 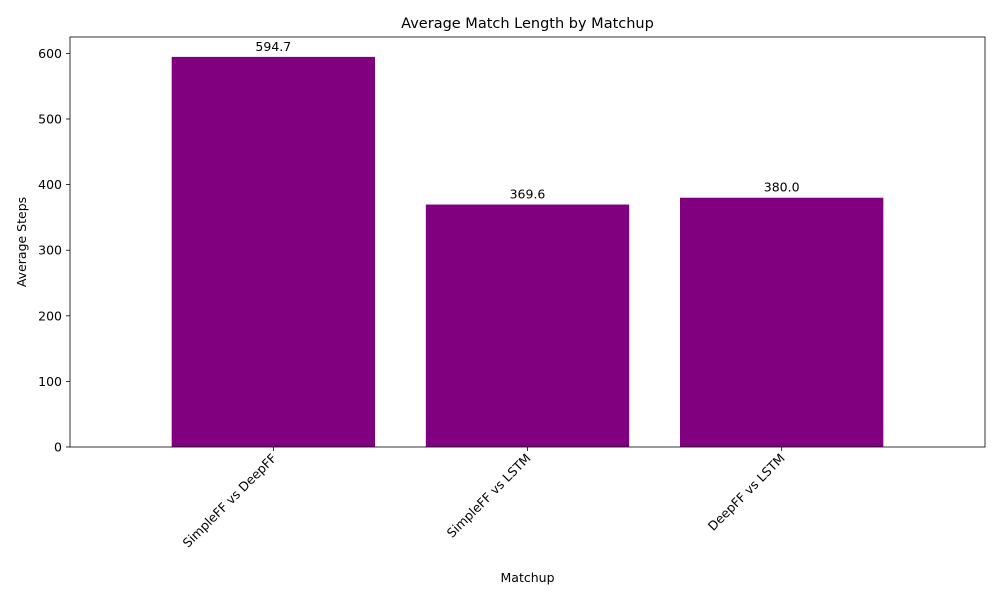 What do you see at coordinates (50, 250) in the screenshot?
I see `y-tick-label: 300` at bounding box center [50, 250].